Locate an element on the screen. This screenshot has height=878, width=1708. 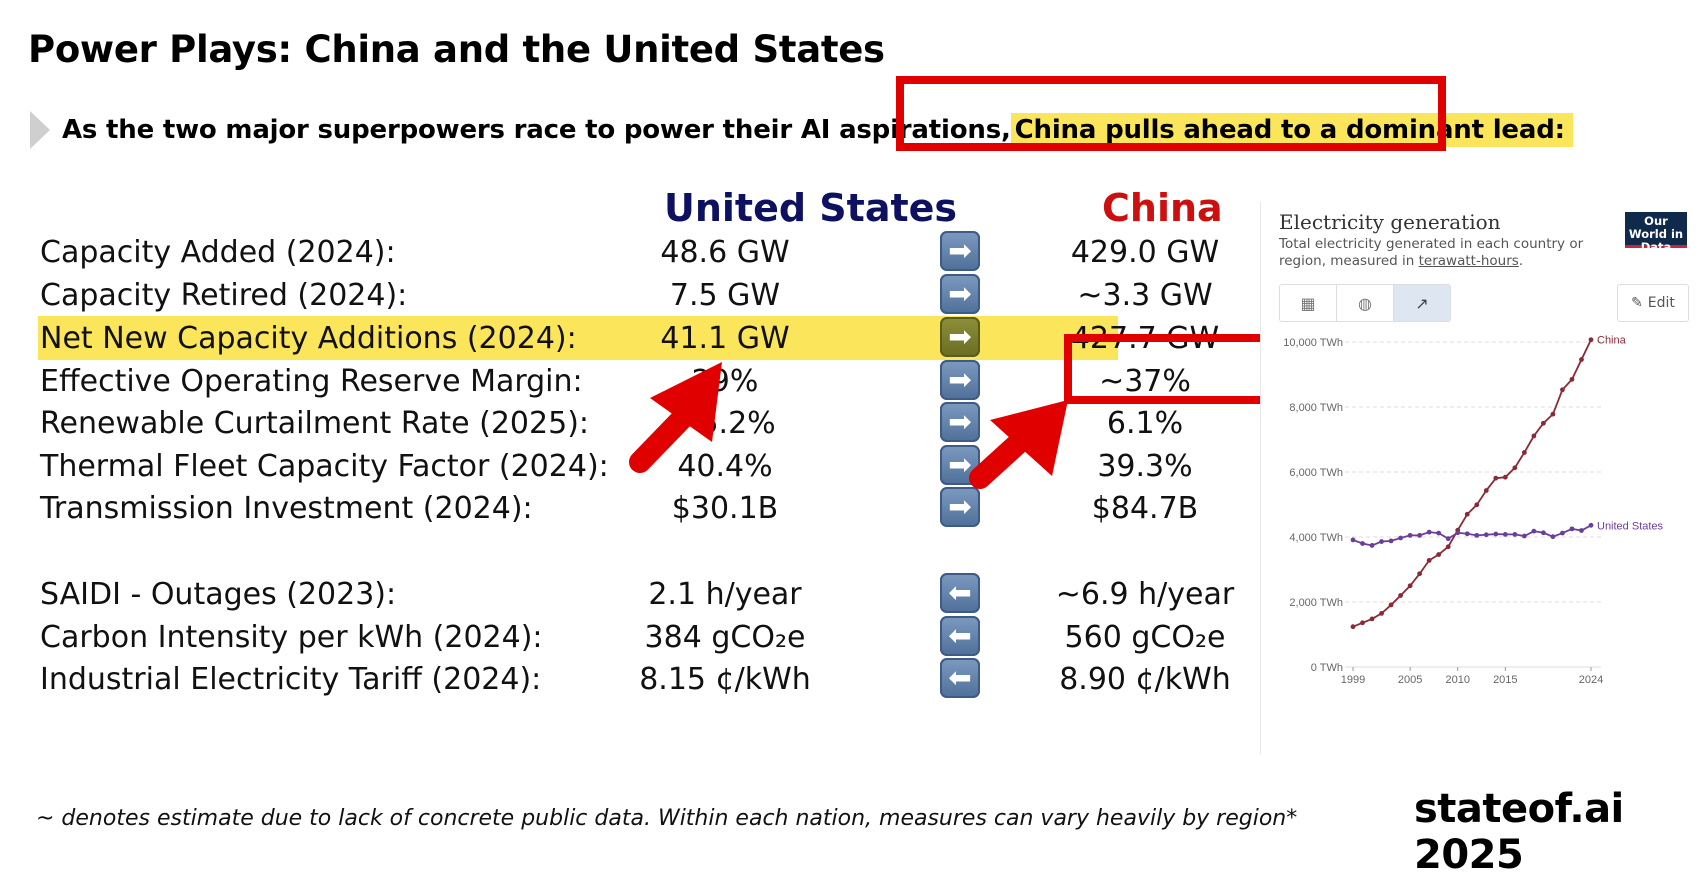
china-value: ~3.3 GW is located at coordinates (1145, 295).